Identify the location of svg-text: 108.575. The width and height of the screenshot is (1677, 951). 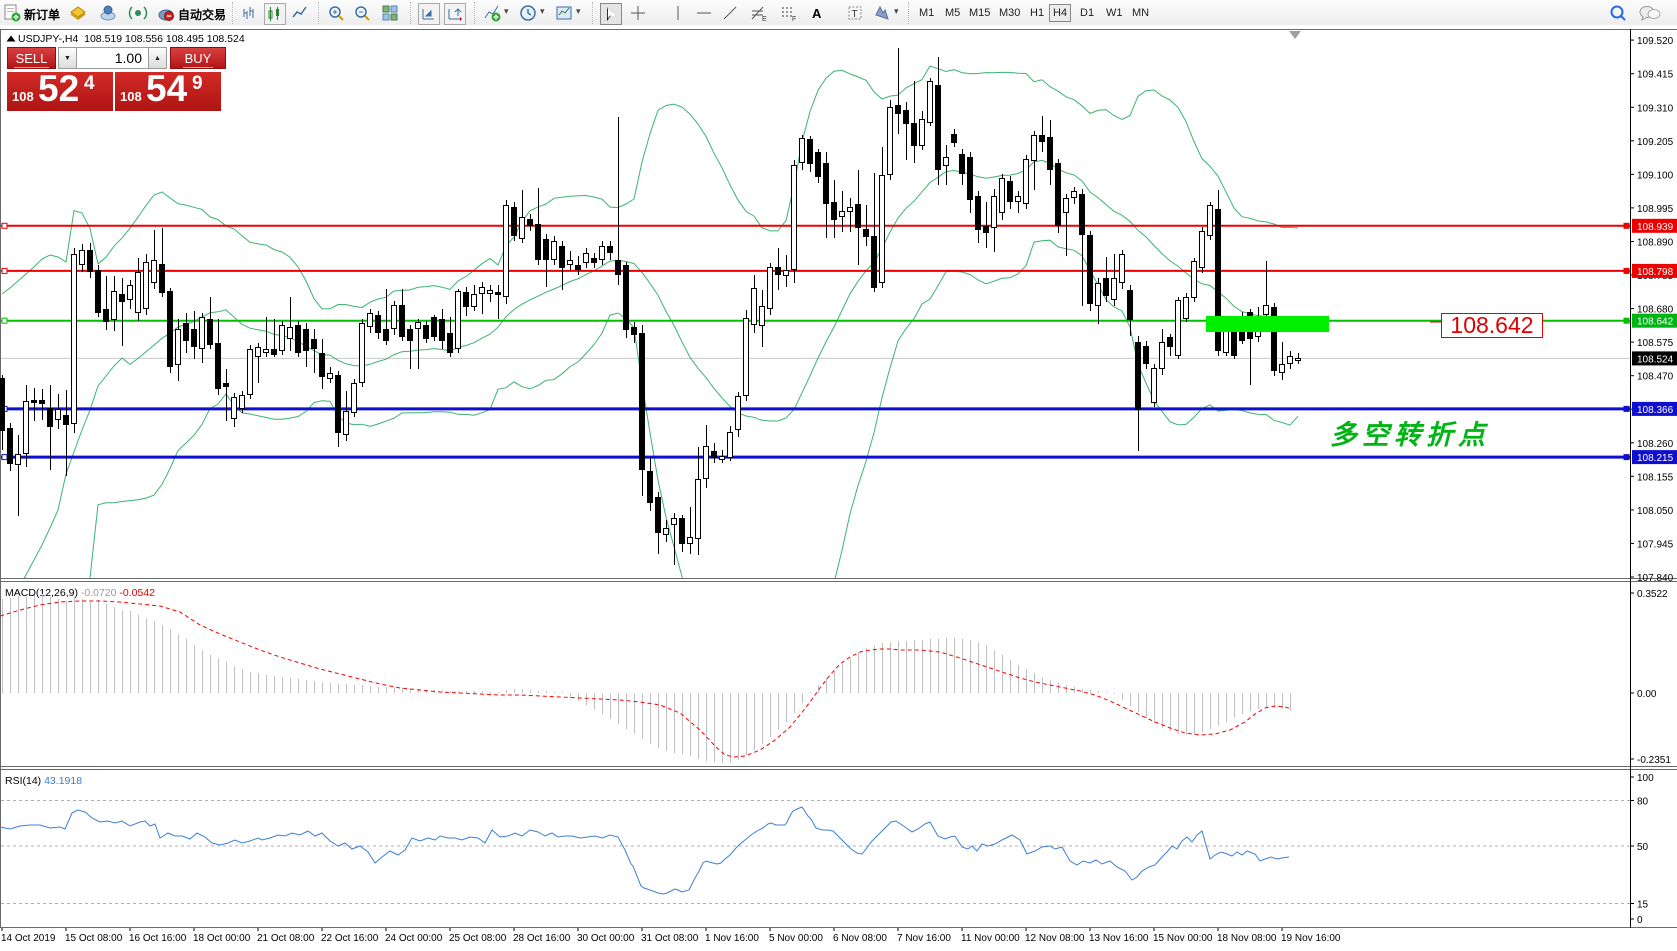
(1655, 343).